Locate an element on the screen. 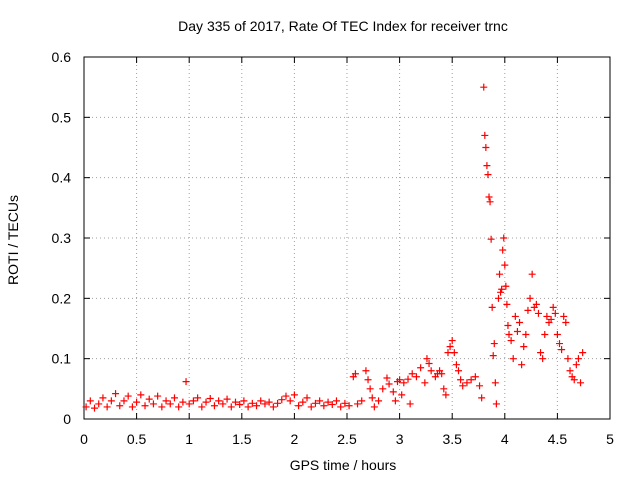 The image size is (640, 480). x-tick-label: 0.5 is located at coordinates (137, 439).